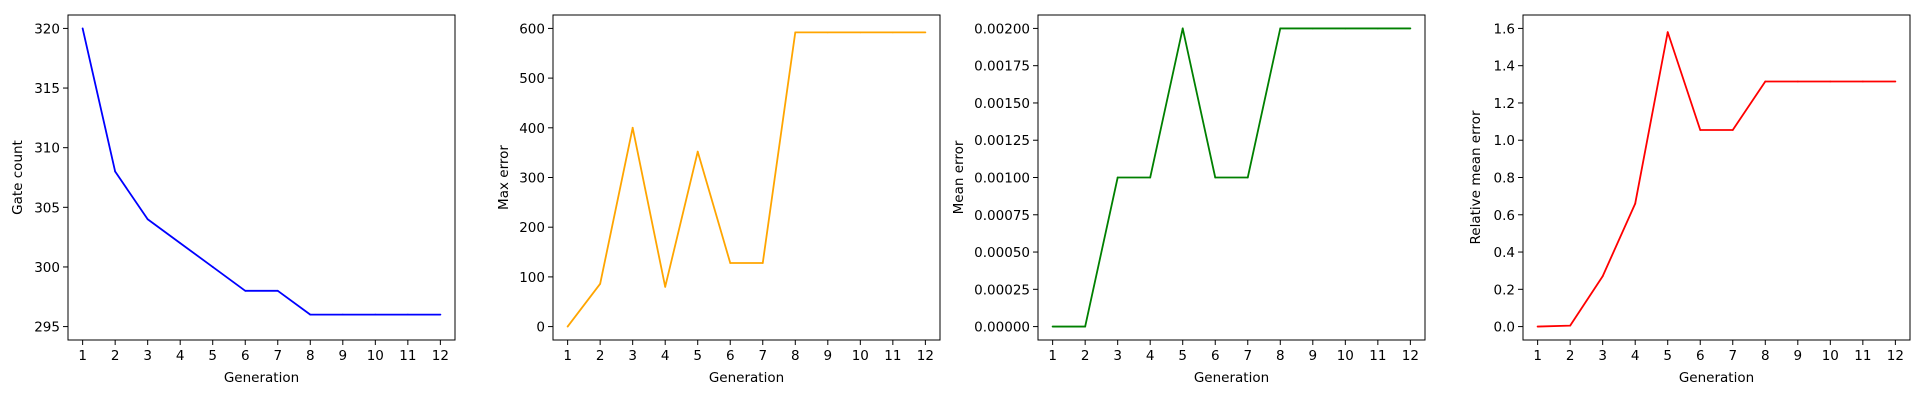 Image resolution: width=1923 pixels, height=400 pixels. Describe the element at coordinates (1504, 290) in the screenshot. I see `y-tick-label: 0.2` at that location.